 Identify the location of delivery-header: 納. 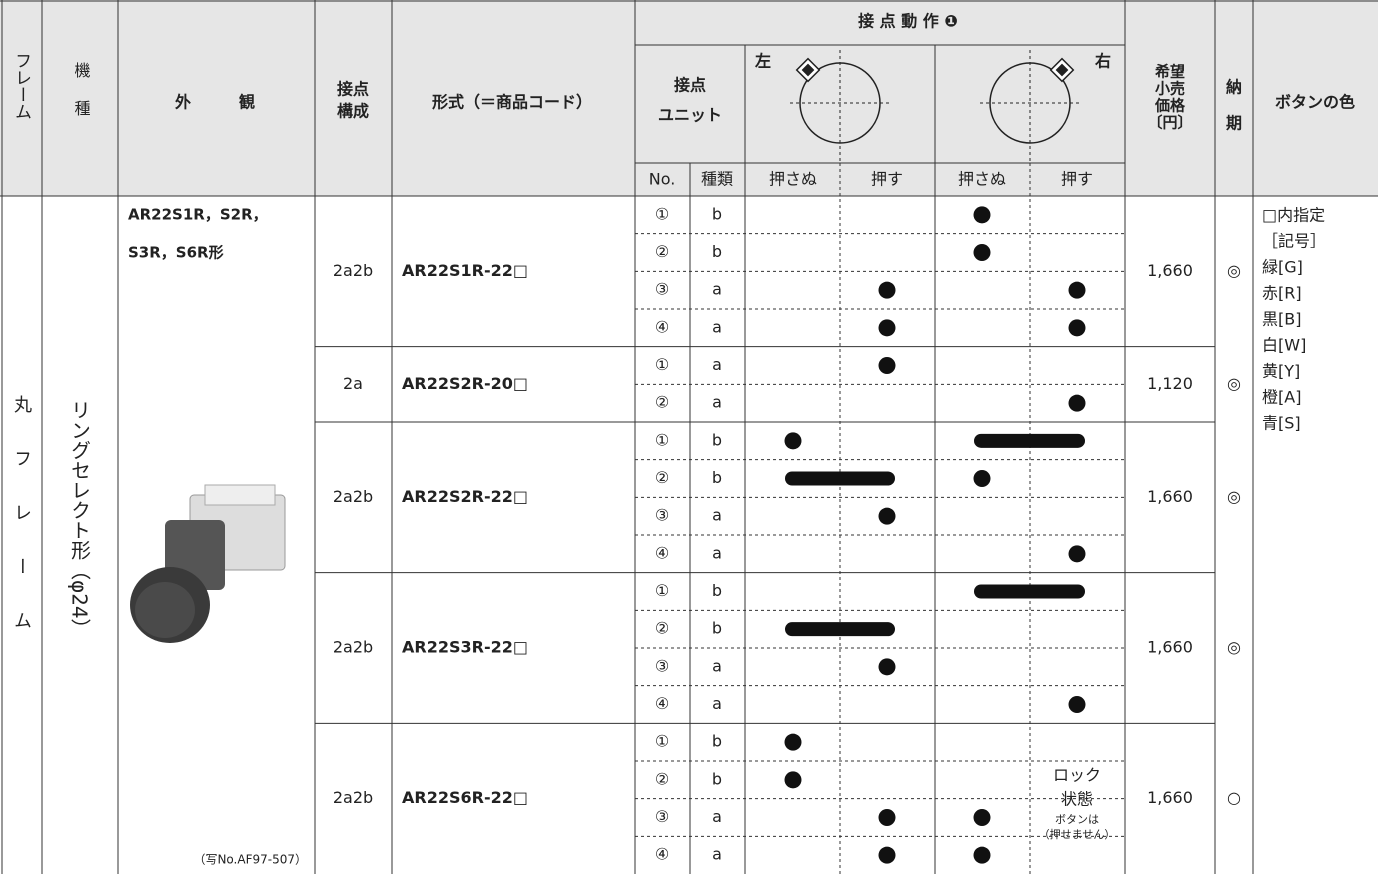
(1234, 87).